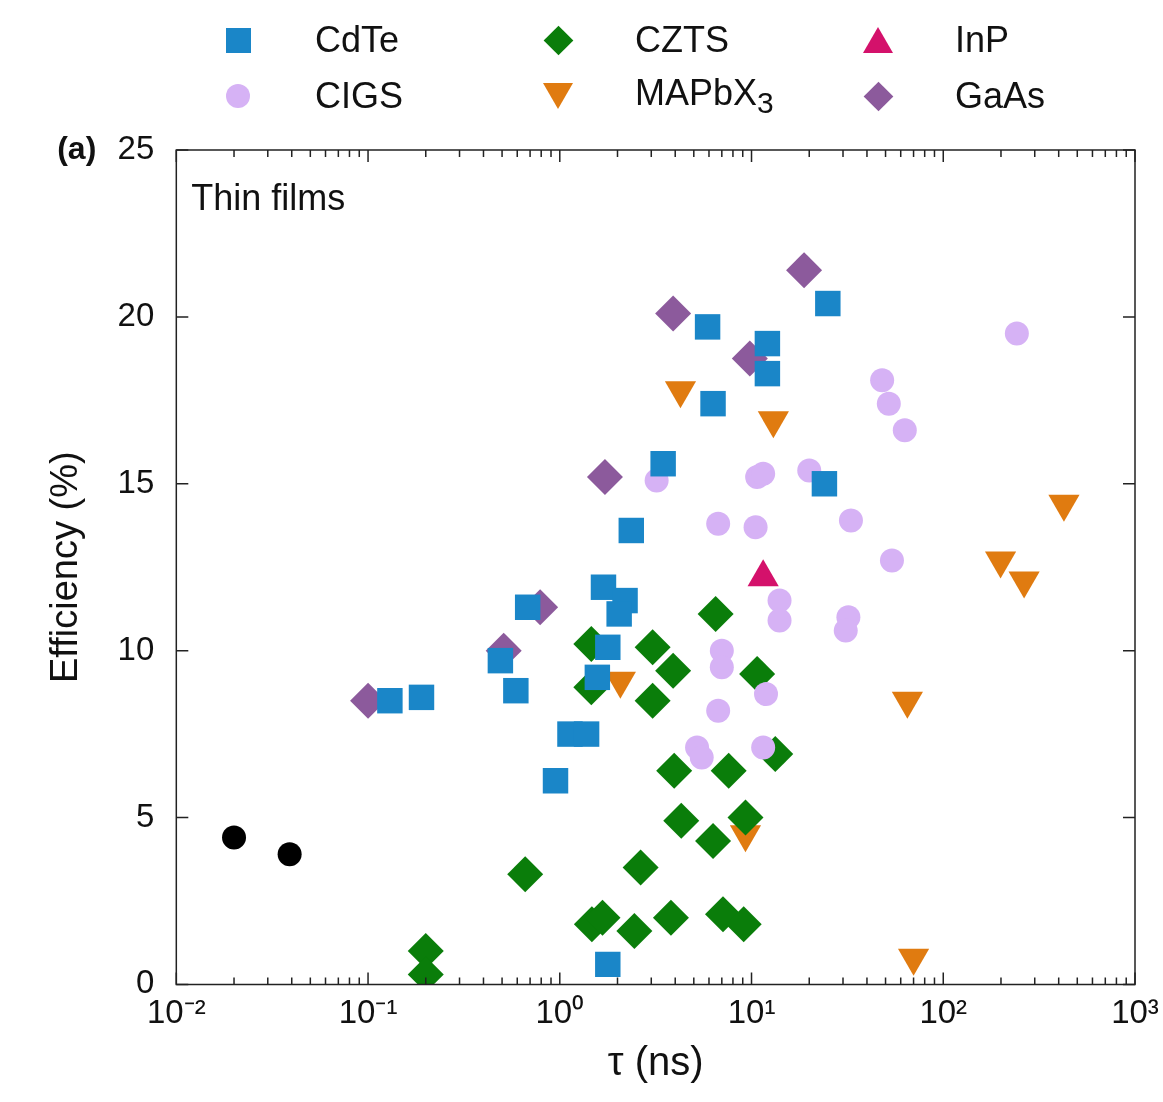 This screenshot has height=1102, width=1163. Describe the element at coordinates (136, 314) in the screenshot. I see `y-tick-label: 20` at that location.